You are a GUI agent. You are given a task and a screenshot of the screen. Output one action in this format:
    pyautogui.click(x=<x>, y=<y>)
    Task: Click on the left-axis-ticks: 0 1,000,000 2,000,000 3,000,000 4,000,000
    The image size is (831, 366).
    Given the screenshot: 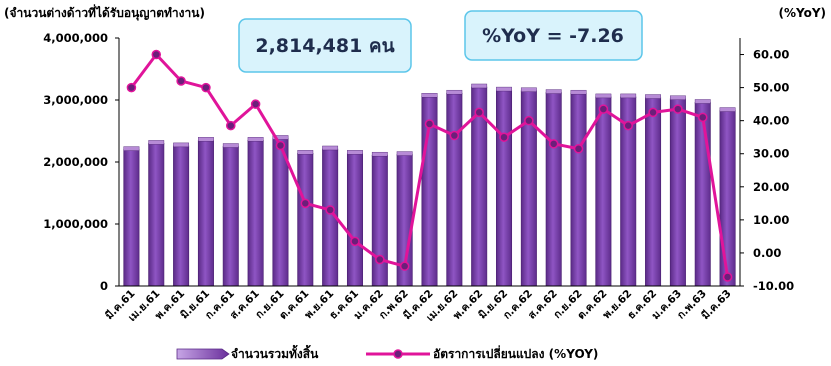 What is the action you would take?
    pyautogui.click(x=81, y=162)
    